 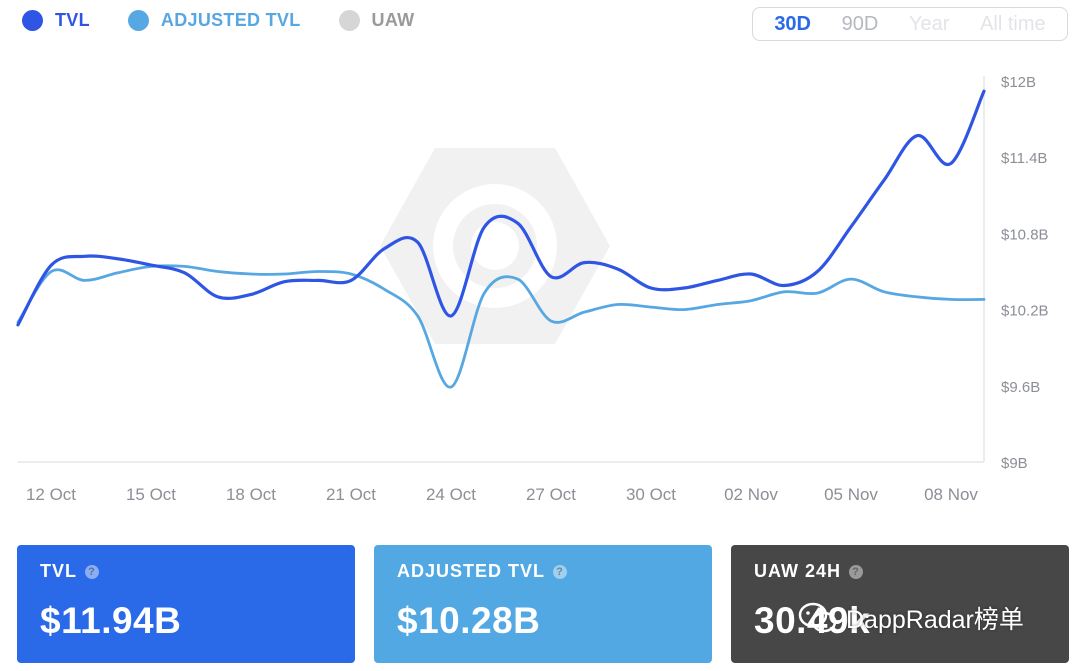 What do you see at coordinates (186, 571) in the screenshot?
I see `stat-card-label-row: TVL?` at bounding box center [186, 571].